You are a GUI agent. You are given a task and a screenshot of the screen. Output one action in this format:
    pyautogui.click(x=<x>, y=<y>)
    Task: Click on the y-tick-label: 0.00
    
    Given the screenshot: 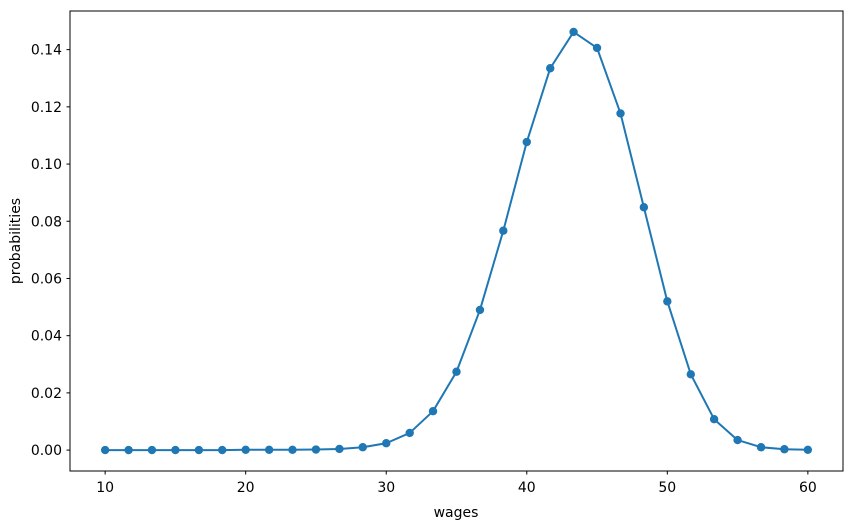 What is the action you would take?
    pyautogui.click(x=46, y=451)
    